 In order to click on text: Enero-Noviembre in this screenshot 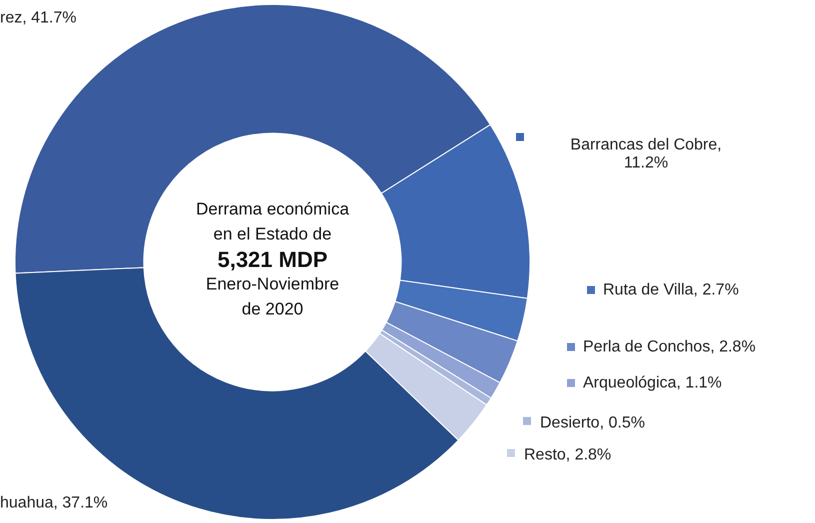, I will do `click(273, 284)`.